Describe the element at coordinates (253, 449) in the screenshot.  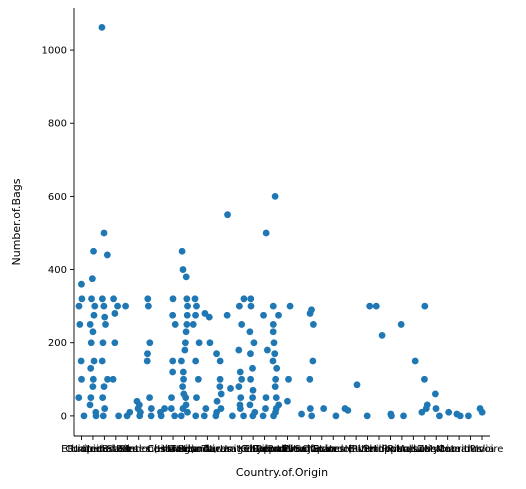
I see `x-tick-label: Kenya` at that location.